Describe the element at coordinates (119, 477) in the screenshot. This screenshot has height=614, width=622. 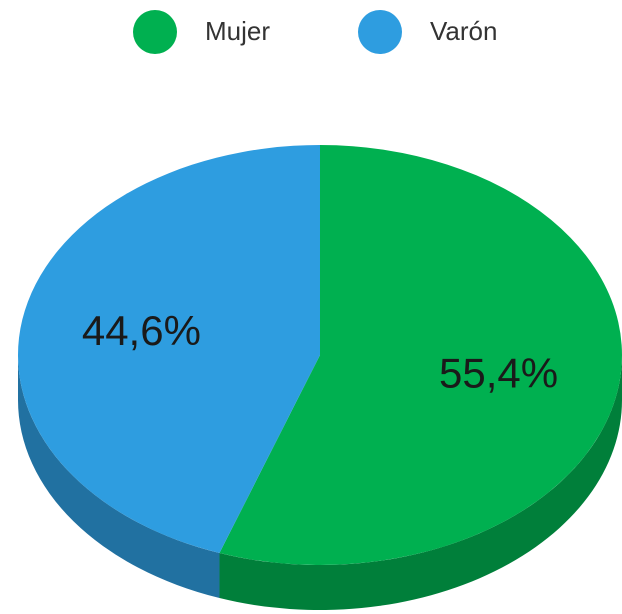
I see `pie-side` at that location.